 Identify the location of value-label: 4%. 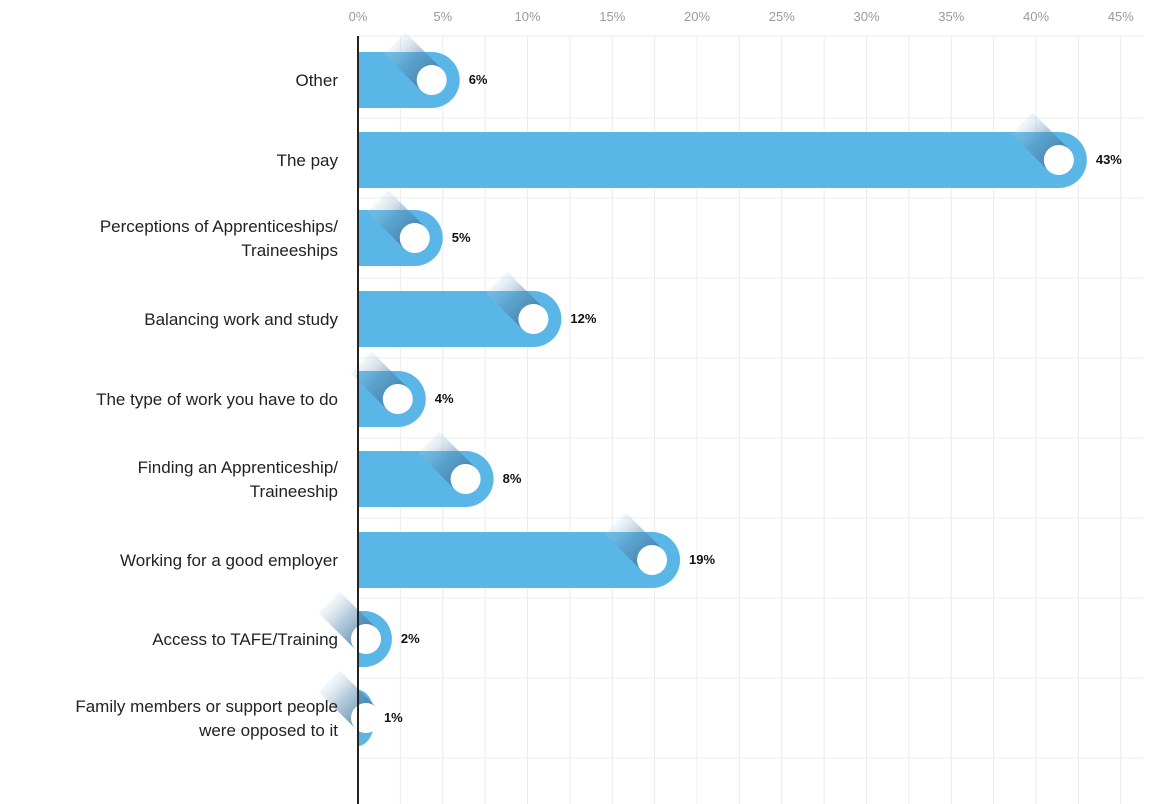
(444, 398).